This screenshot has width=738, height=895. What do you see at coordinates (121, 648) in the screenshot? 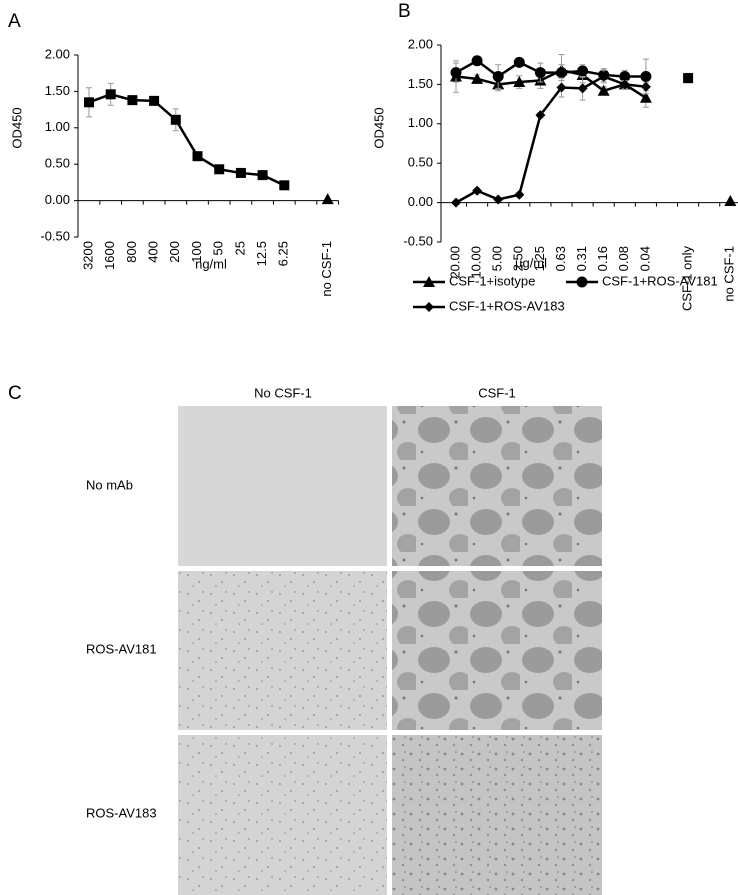
I see `row-label: ROS-AV181` at bounding box center [121, 648].